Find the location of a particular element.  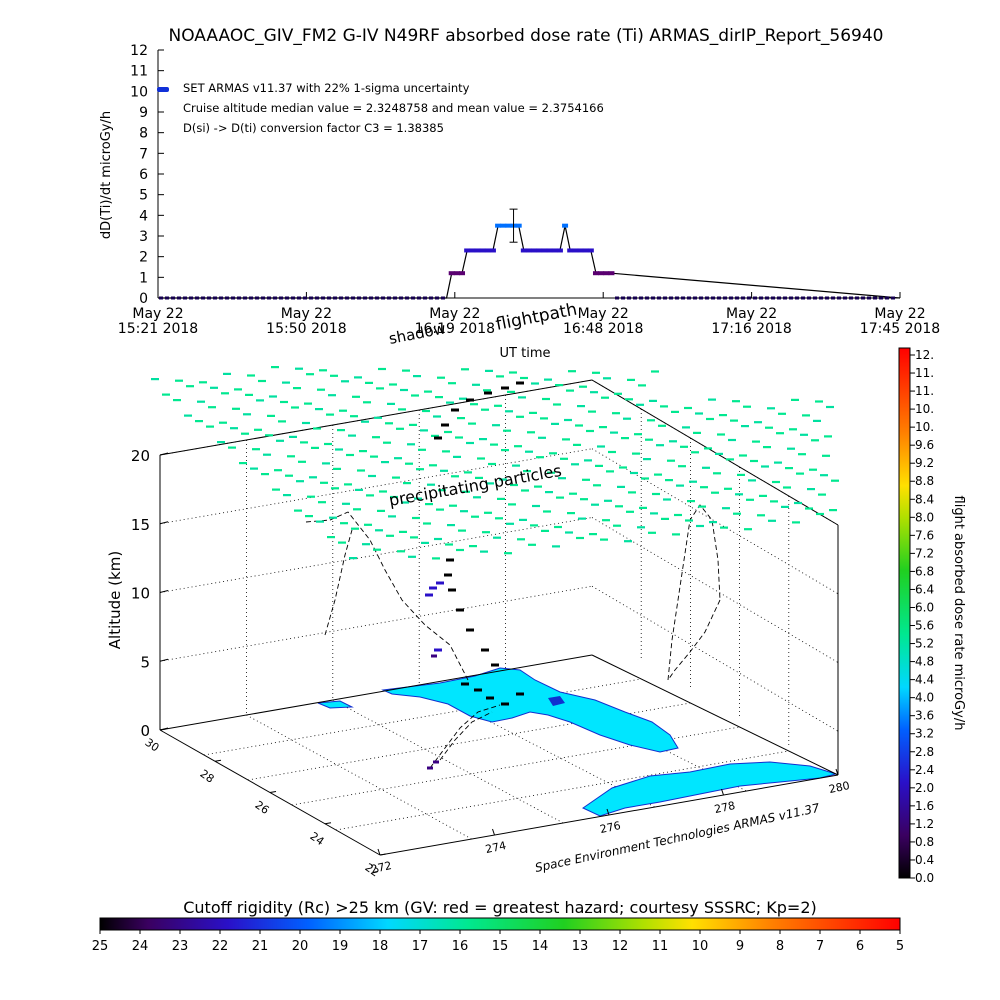

back-wall-grid-line is located at coordinates (376, 623).